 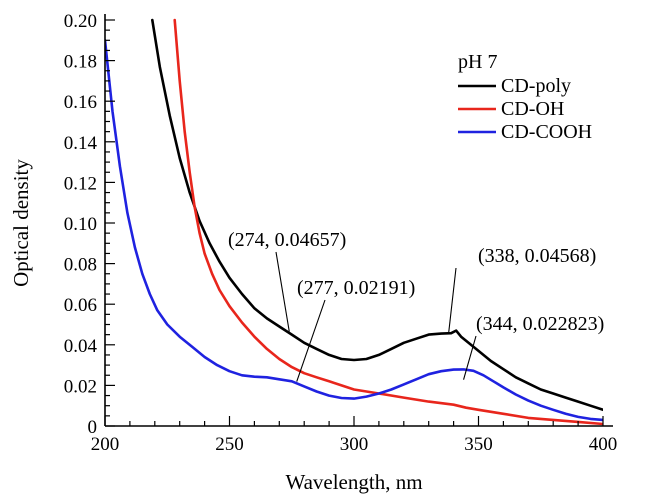 I want to click on y-tick-label: 0.06, so click(x=80, y=305).